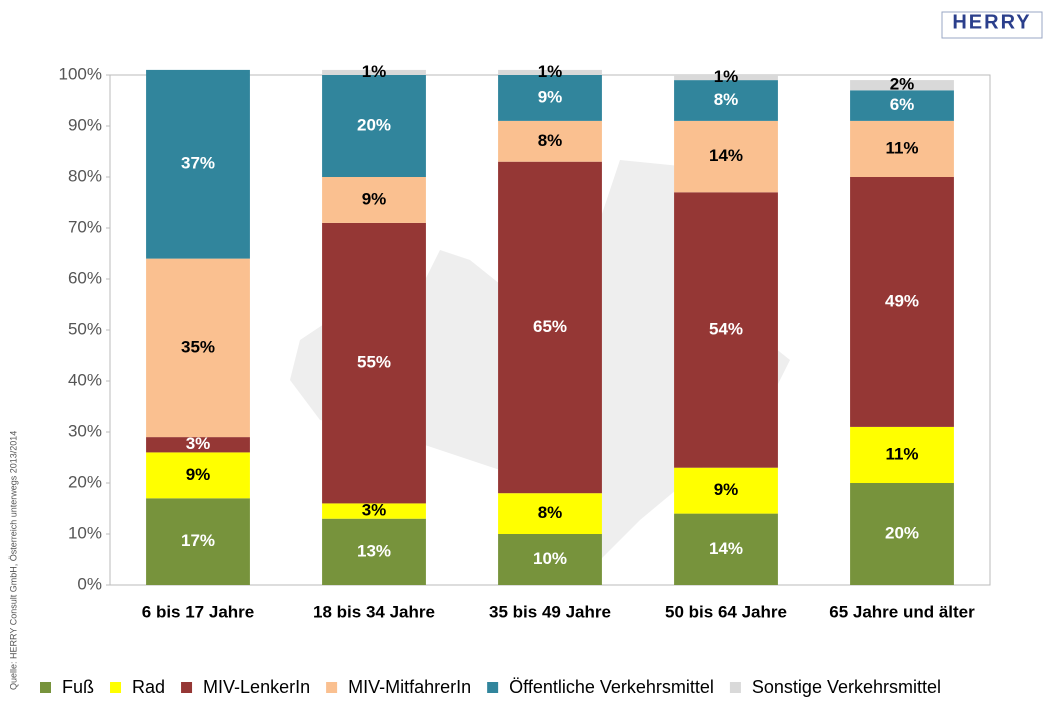 The height and width of the screenshot is (705, 1051). Describe the element at coordinates (846, 687) in the screenshot. I see `legend-label: Sonstige Verkehrsmittel` at that location.